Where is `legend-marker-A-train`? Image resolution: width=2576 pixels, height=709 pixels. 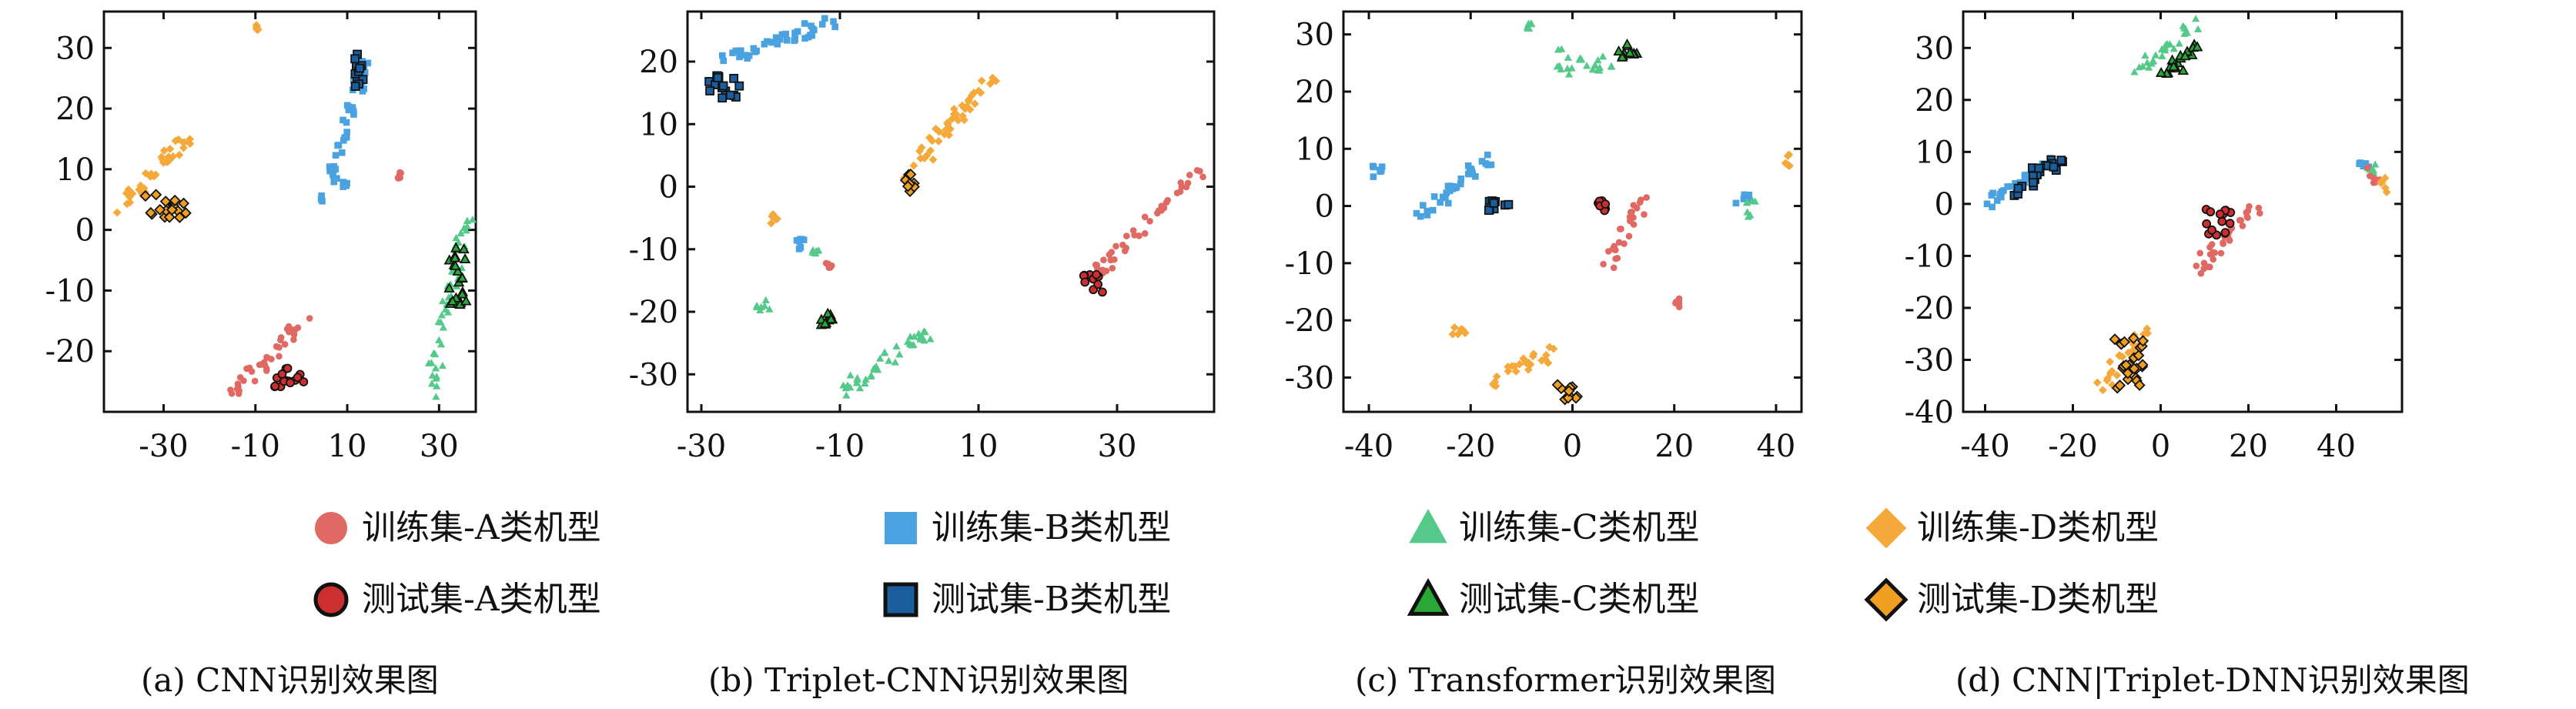
legend-marker-A-train is located at coordinates (331, 528).